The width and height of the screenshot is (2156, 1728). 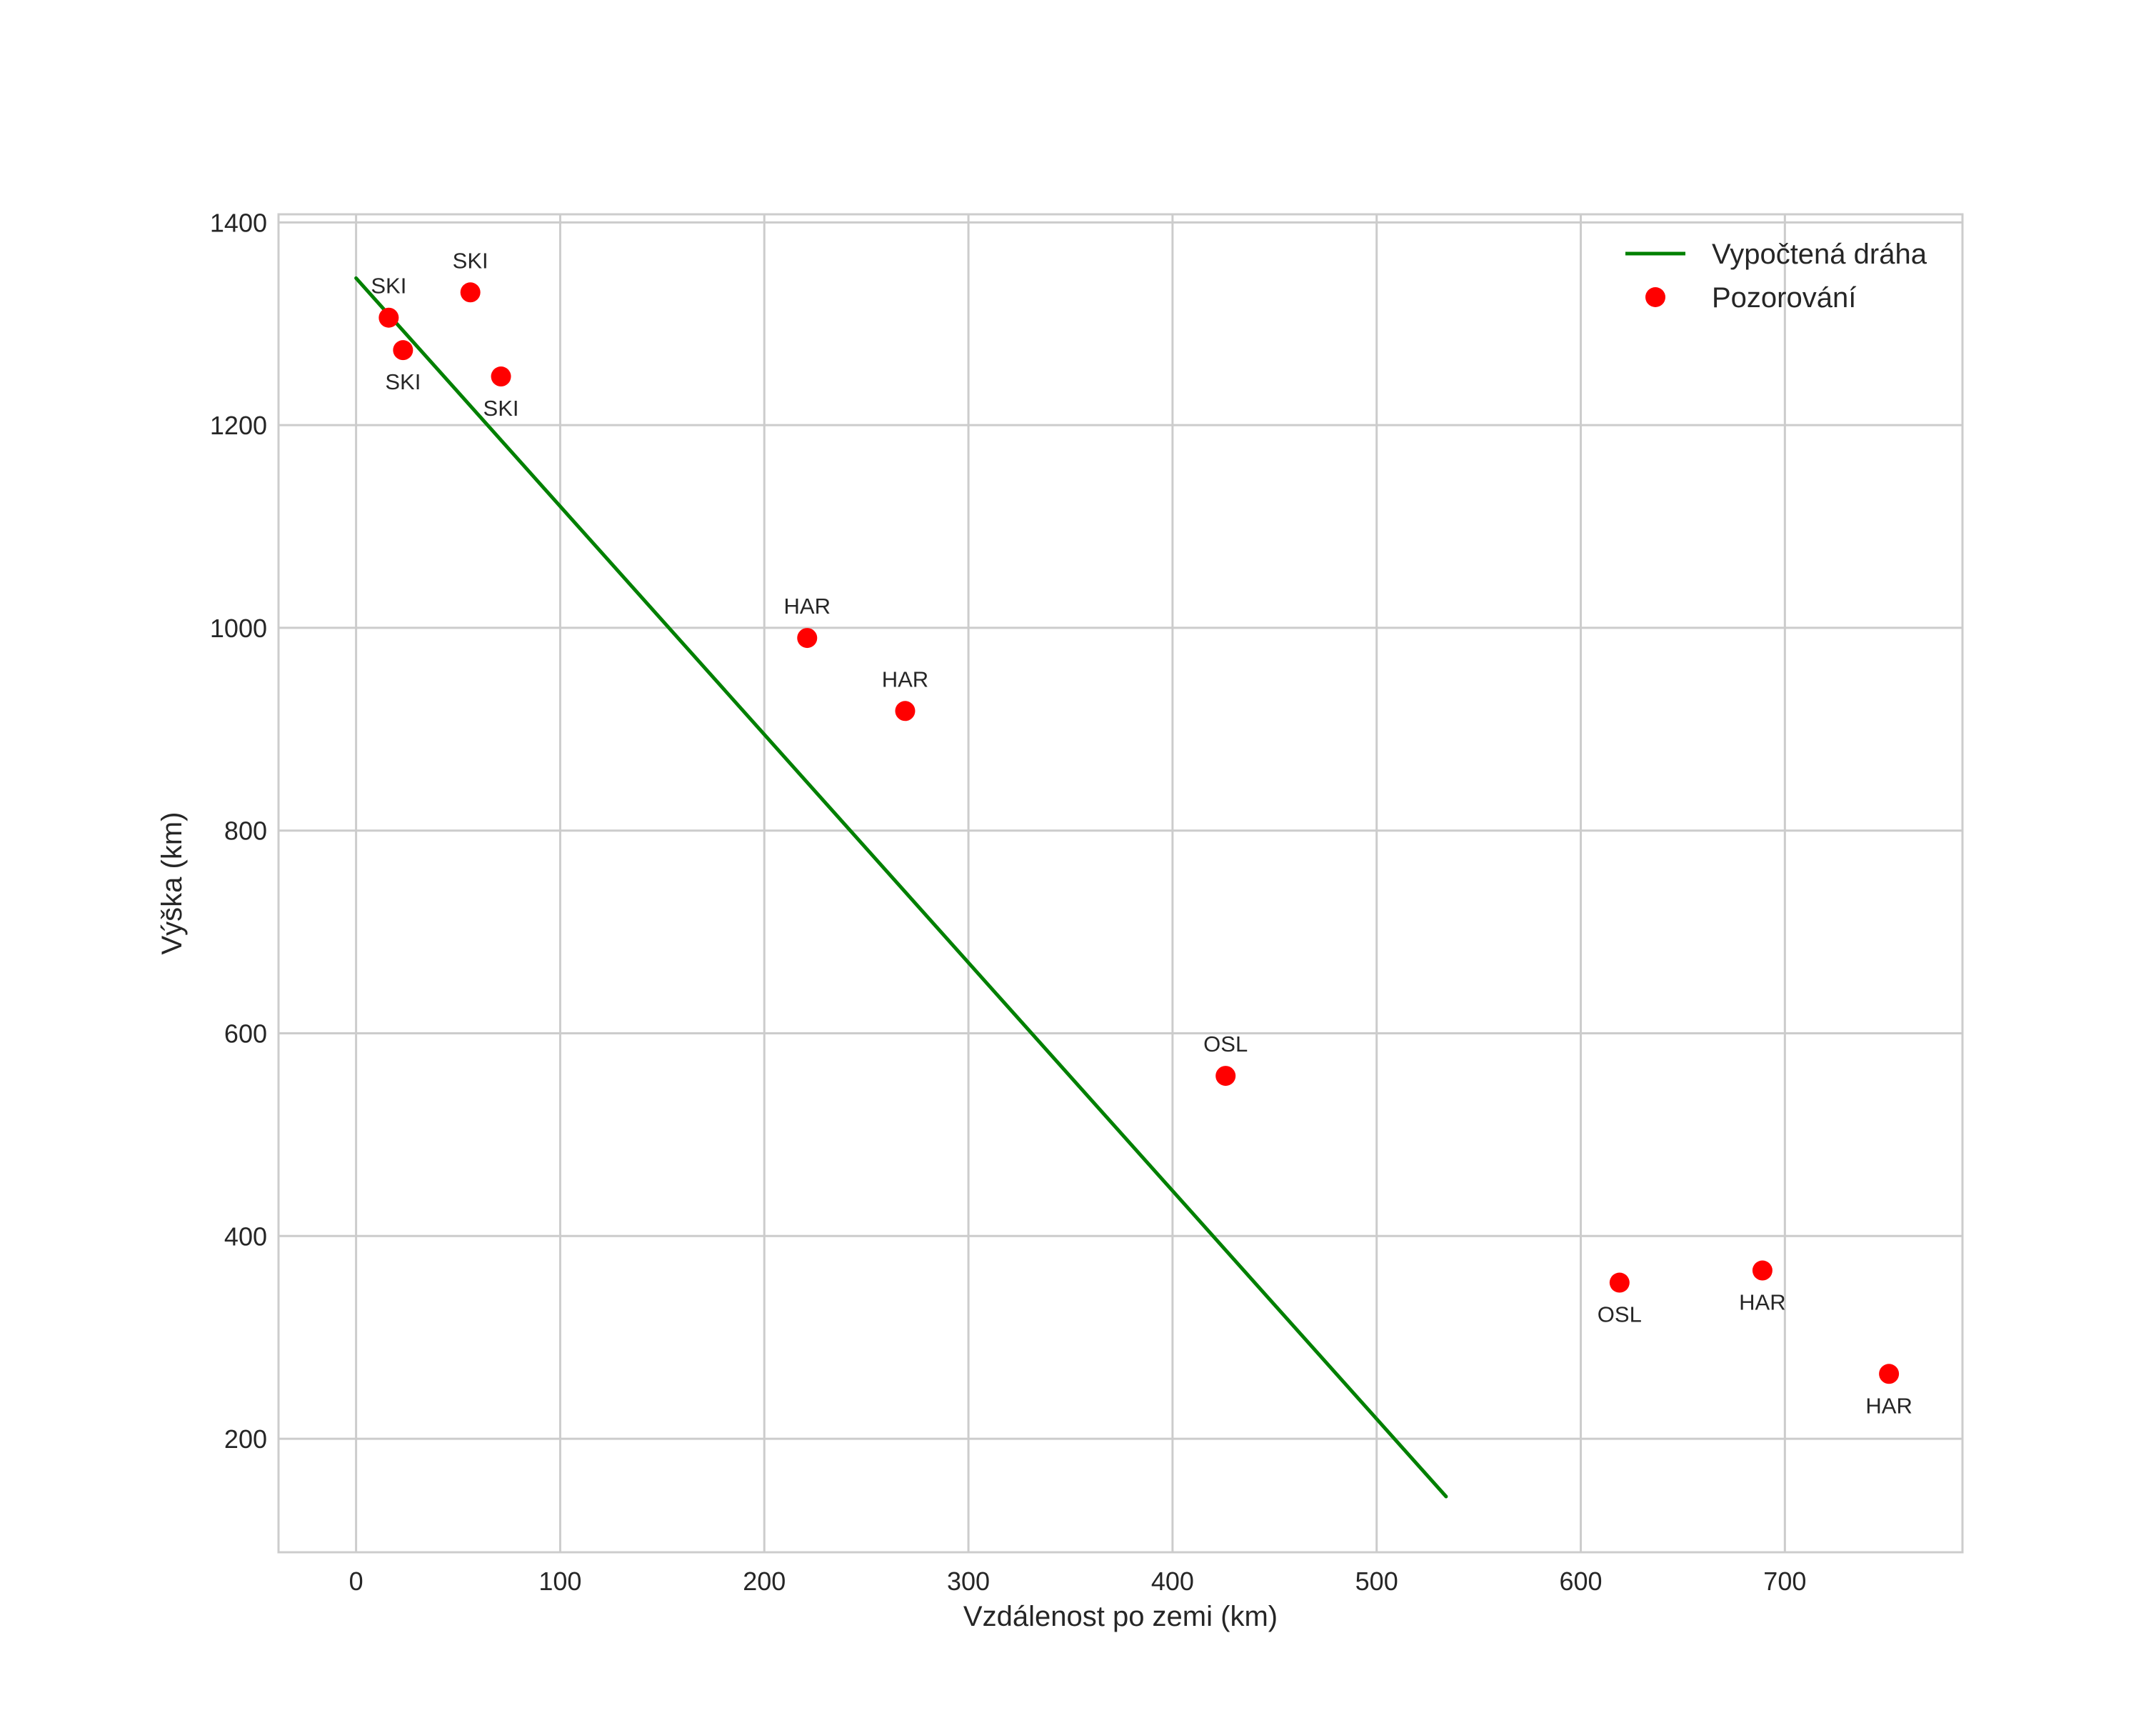 I want to click on x-tick-label: 300, so click(x=969, y=1581).